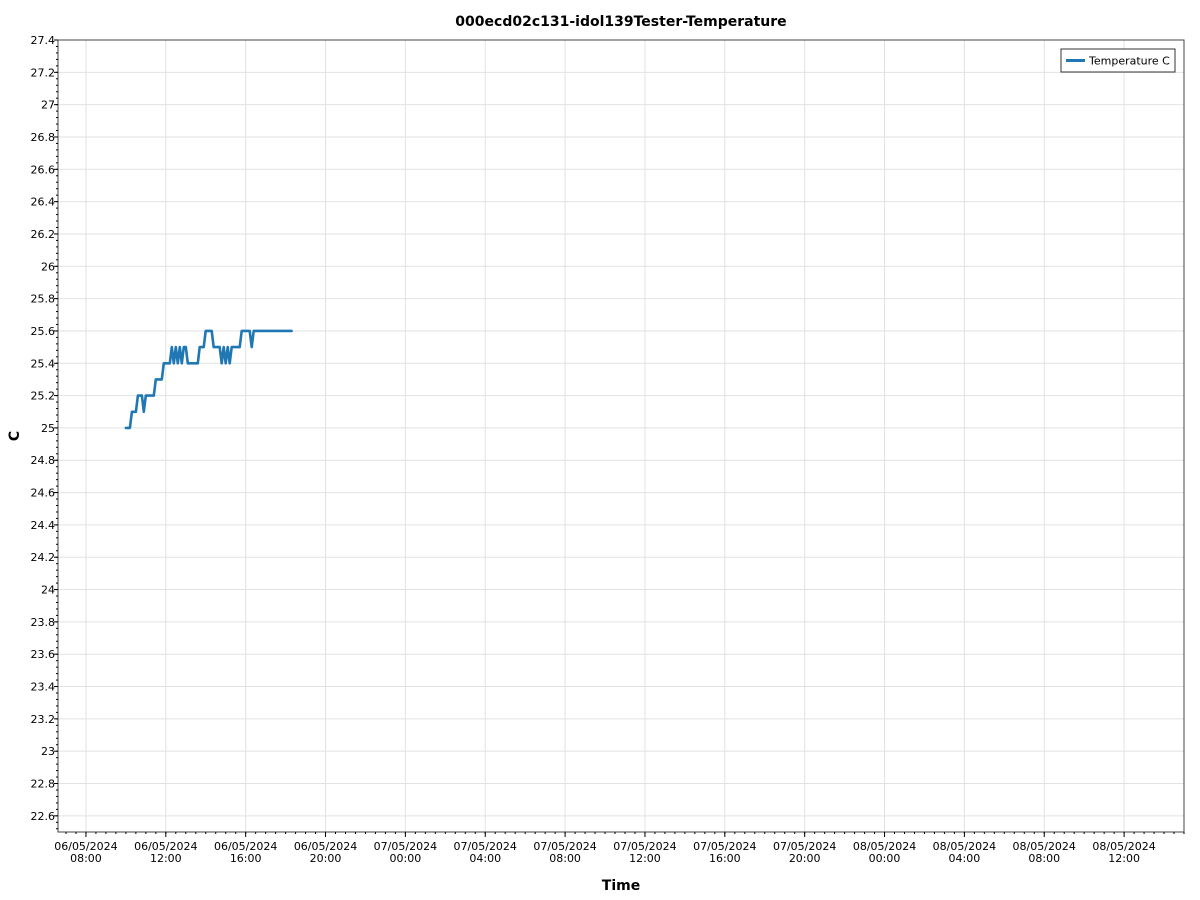 The width and height of the screenshot is (1200, 900). I want to click on legend-box, so click(1118, 60).